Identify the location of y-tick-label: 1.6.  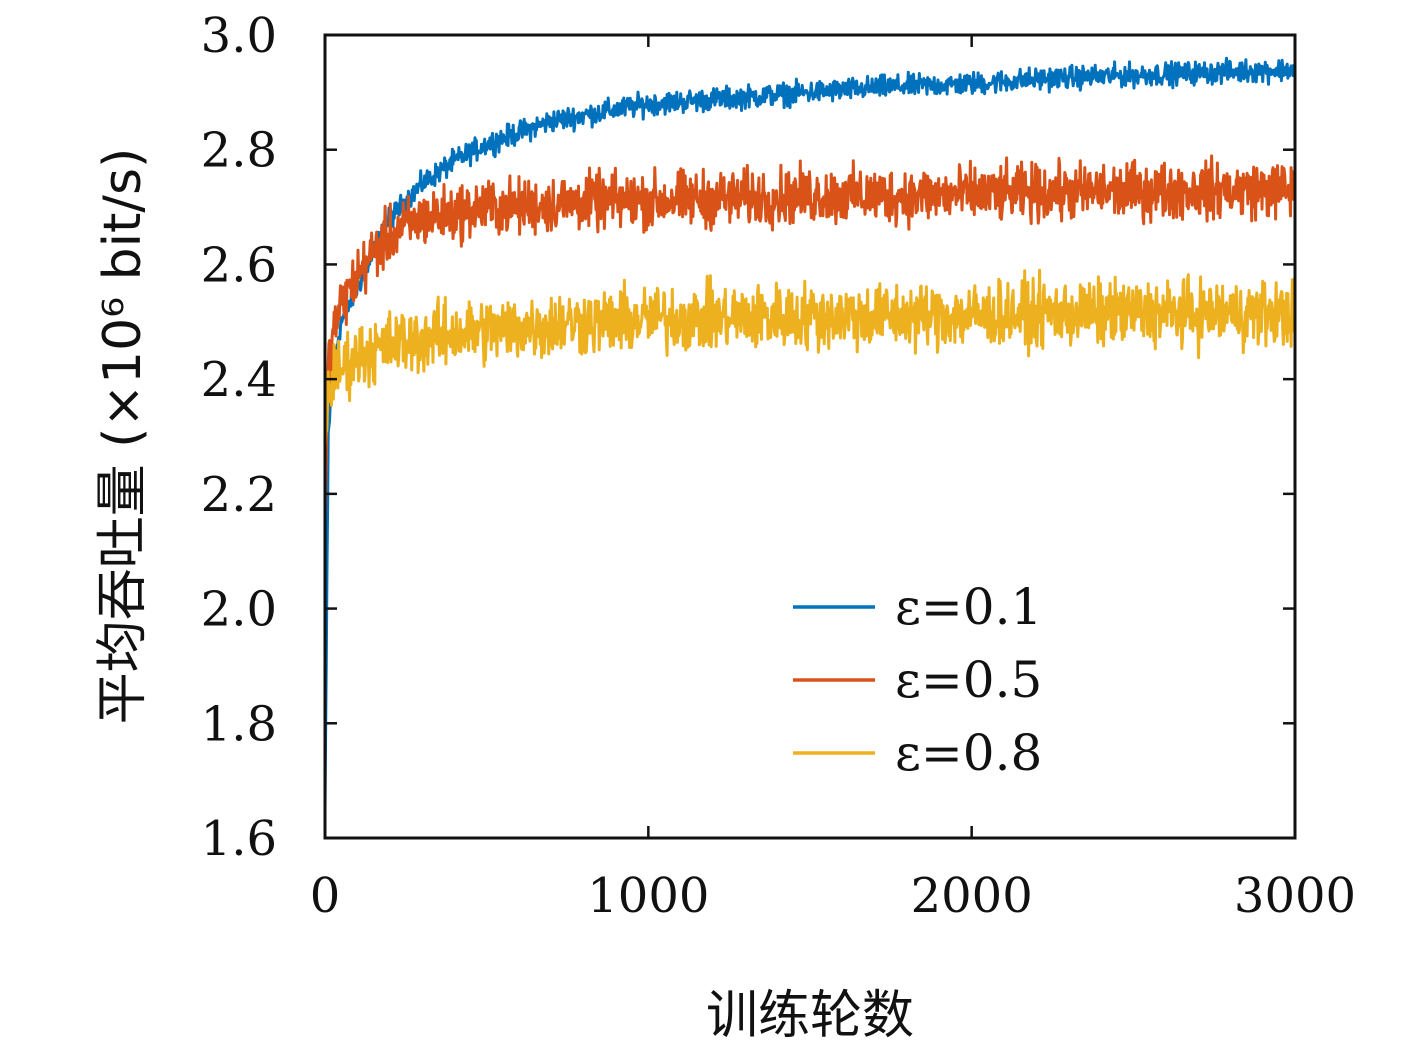
(239, 839).